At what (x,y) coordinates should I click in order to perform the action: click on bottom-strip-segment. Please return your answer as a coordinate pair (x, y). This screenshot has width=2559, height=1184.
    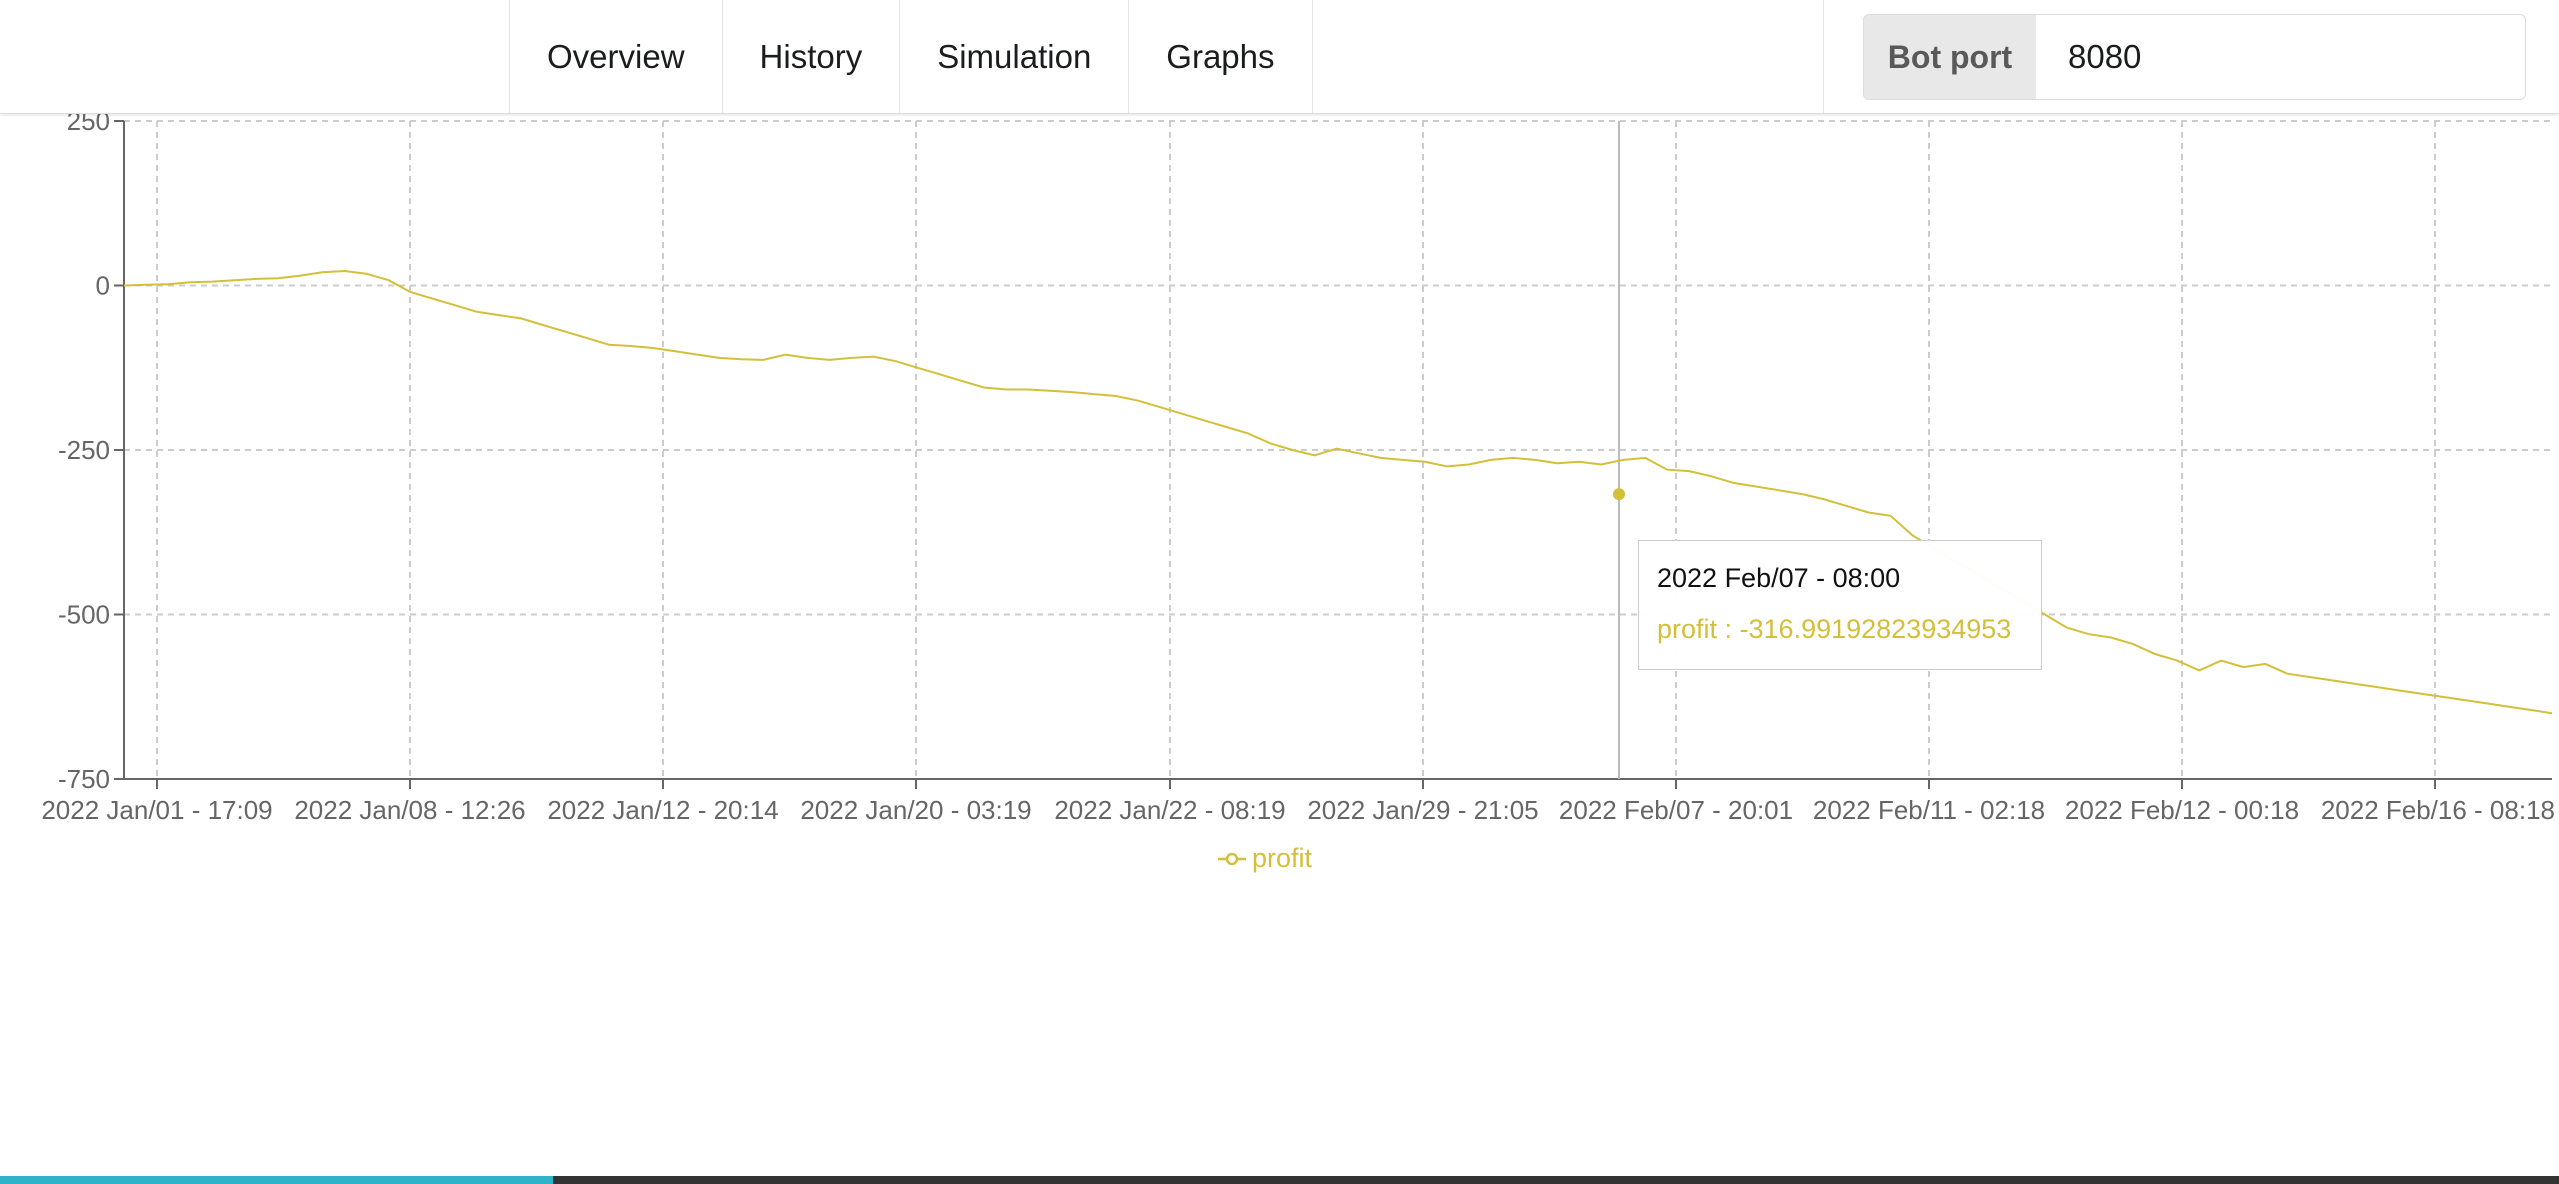
    Looking at the image, I should click on (276, 1180).